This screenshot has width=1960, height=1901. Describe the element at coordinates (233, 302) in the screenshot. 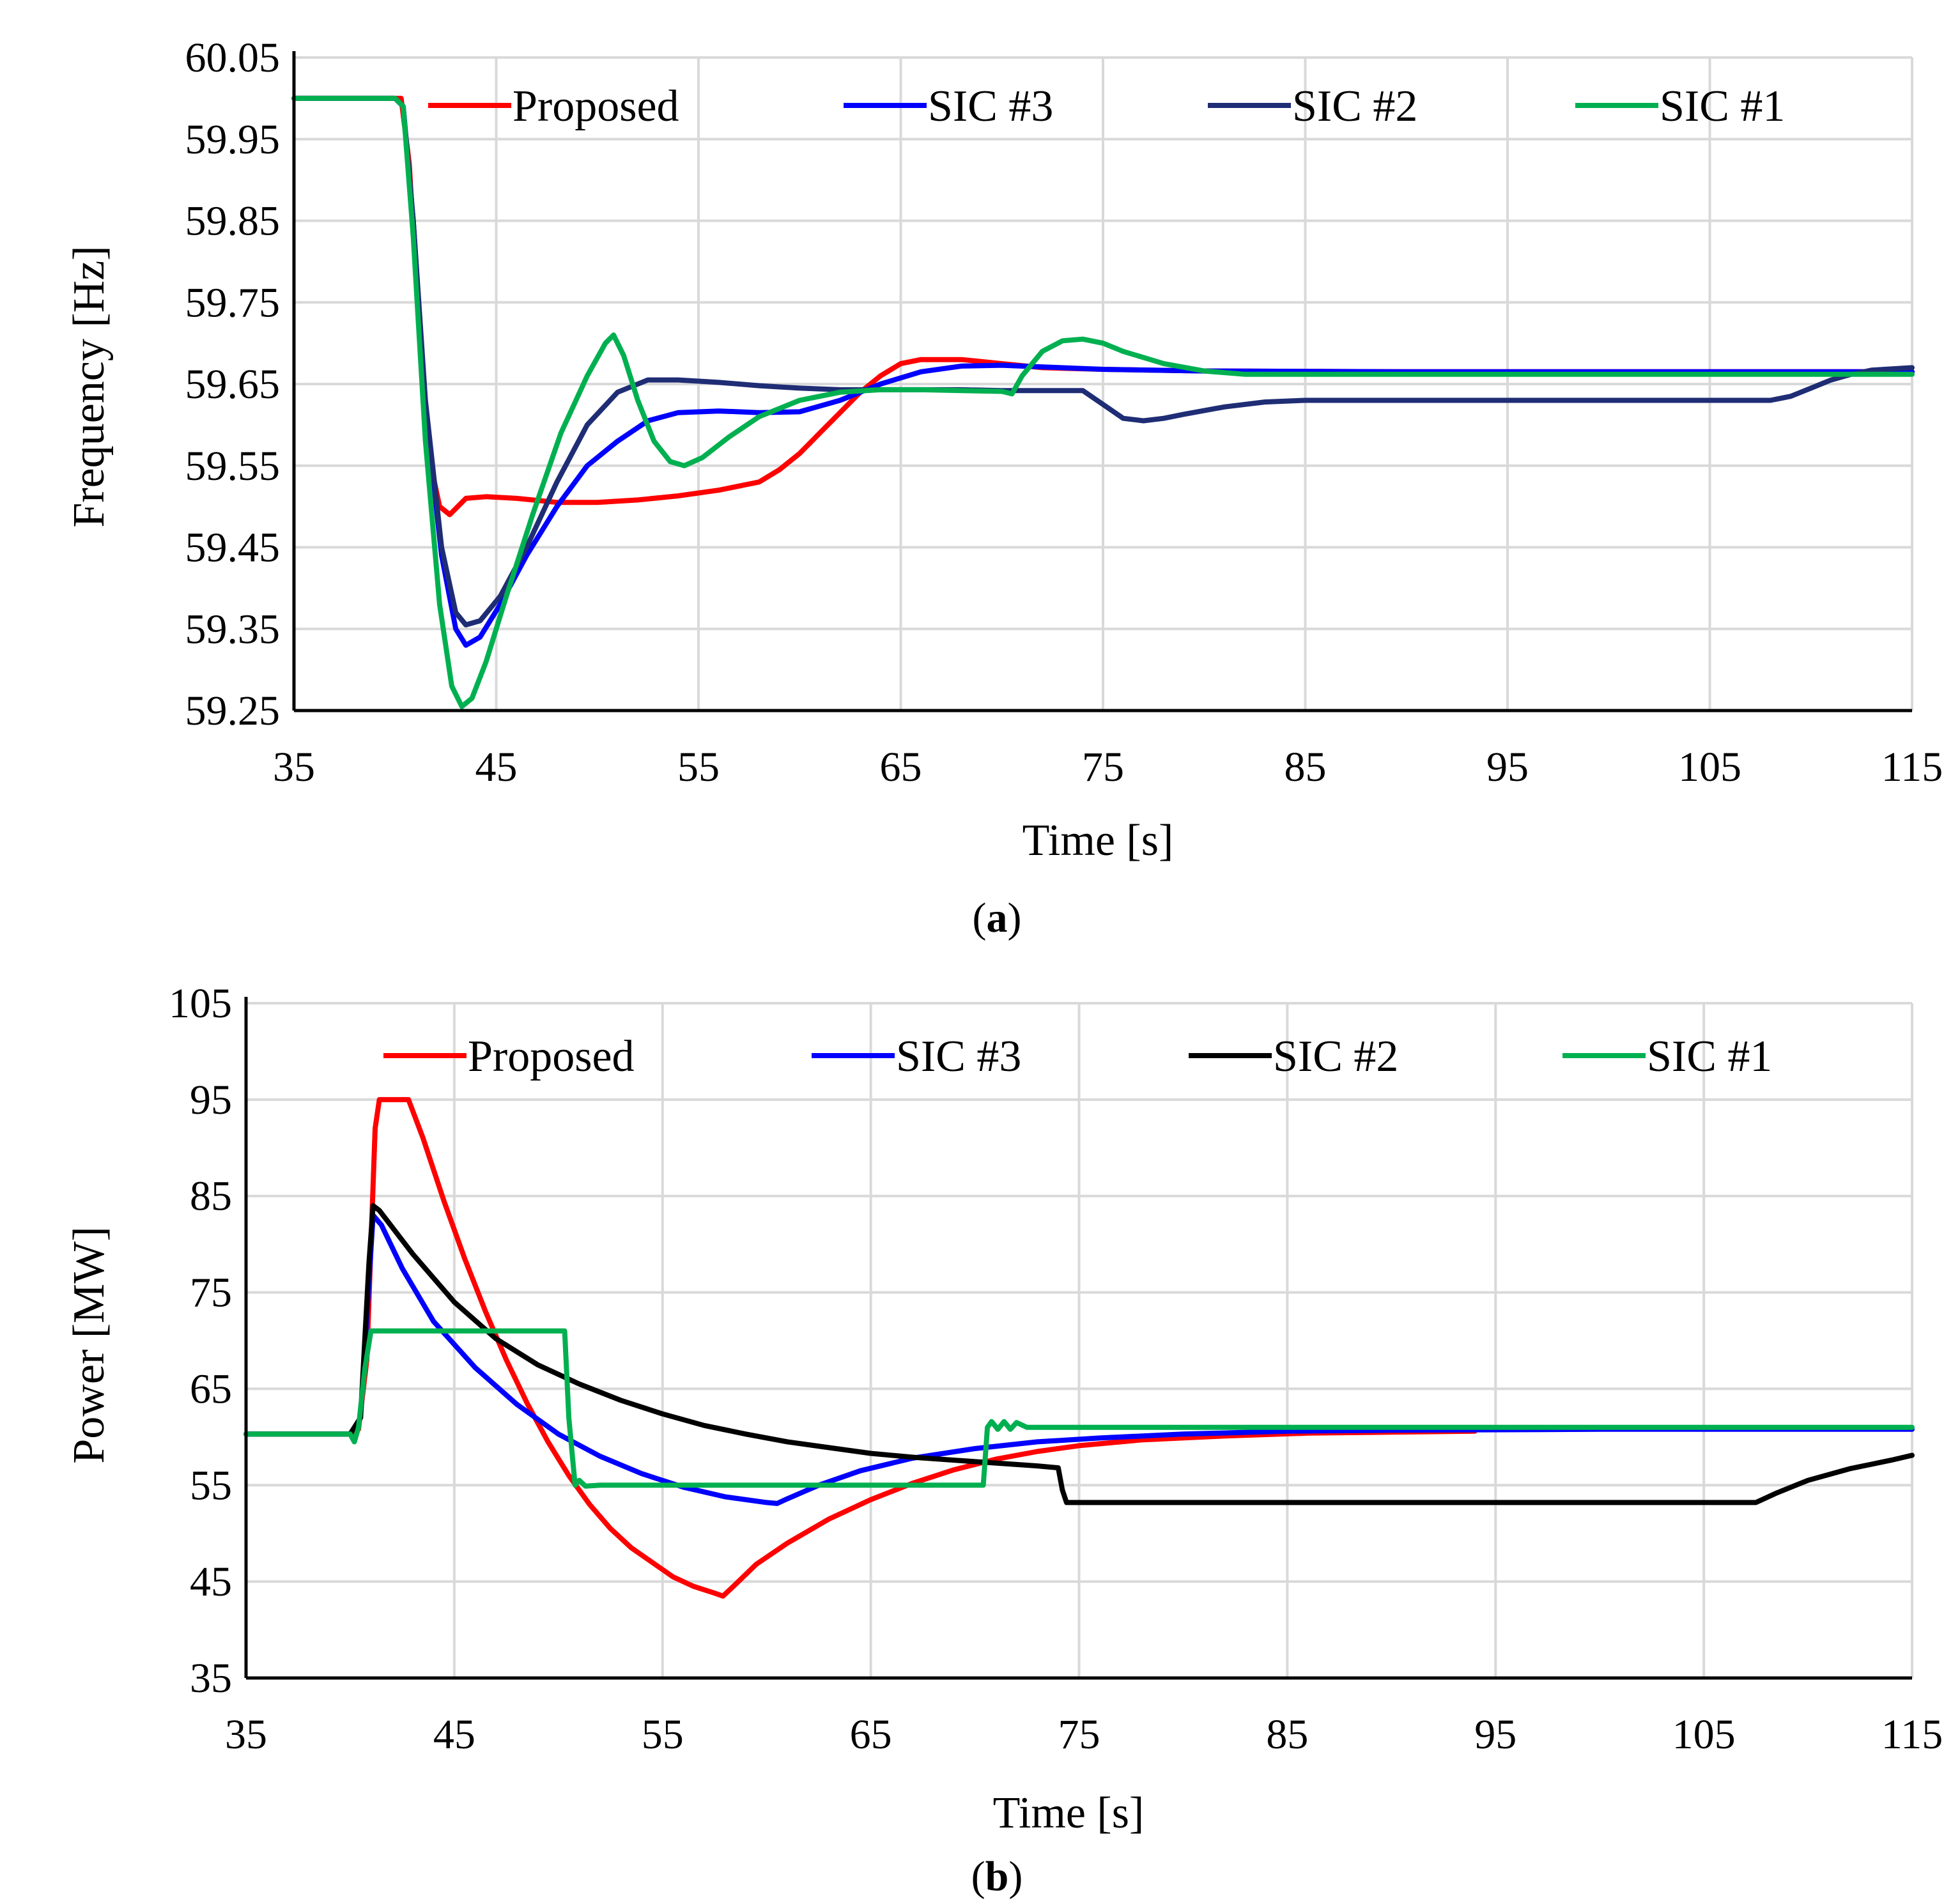

I see `y-tick-label: 59.75` at that location.